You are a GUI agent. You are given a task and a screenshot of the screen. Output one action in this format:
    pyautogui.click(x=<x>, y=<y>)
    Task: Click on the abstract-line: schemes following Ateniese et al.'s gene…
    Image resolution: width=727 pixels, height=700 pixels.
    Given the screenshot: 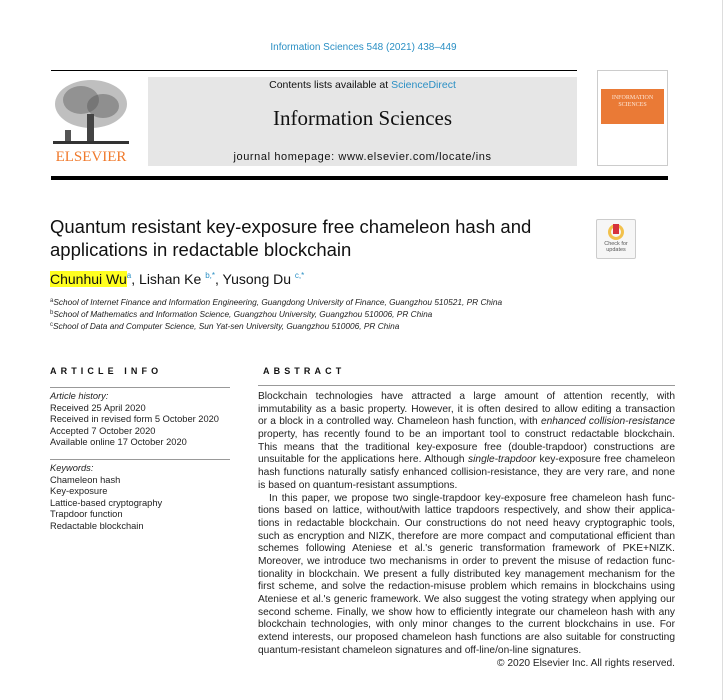 What is the action you would take?
    pyautogui.click(x=466, y=549)
    